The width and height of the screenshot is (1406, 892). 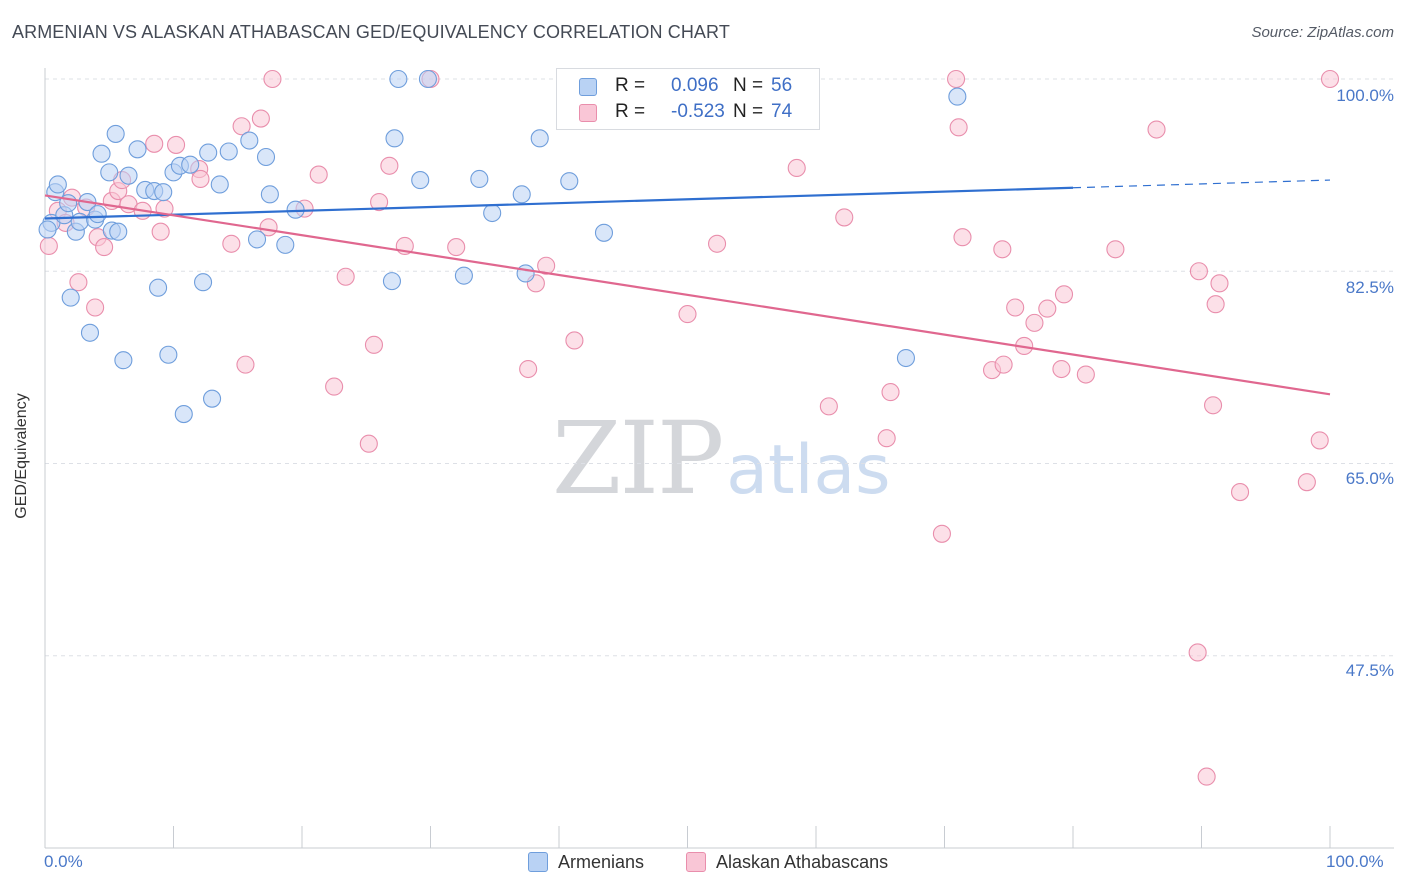 I want to click on armenians-trend-line, so click(x=559, y=203).